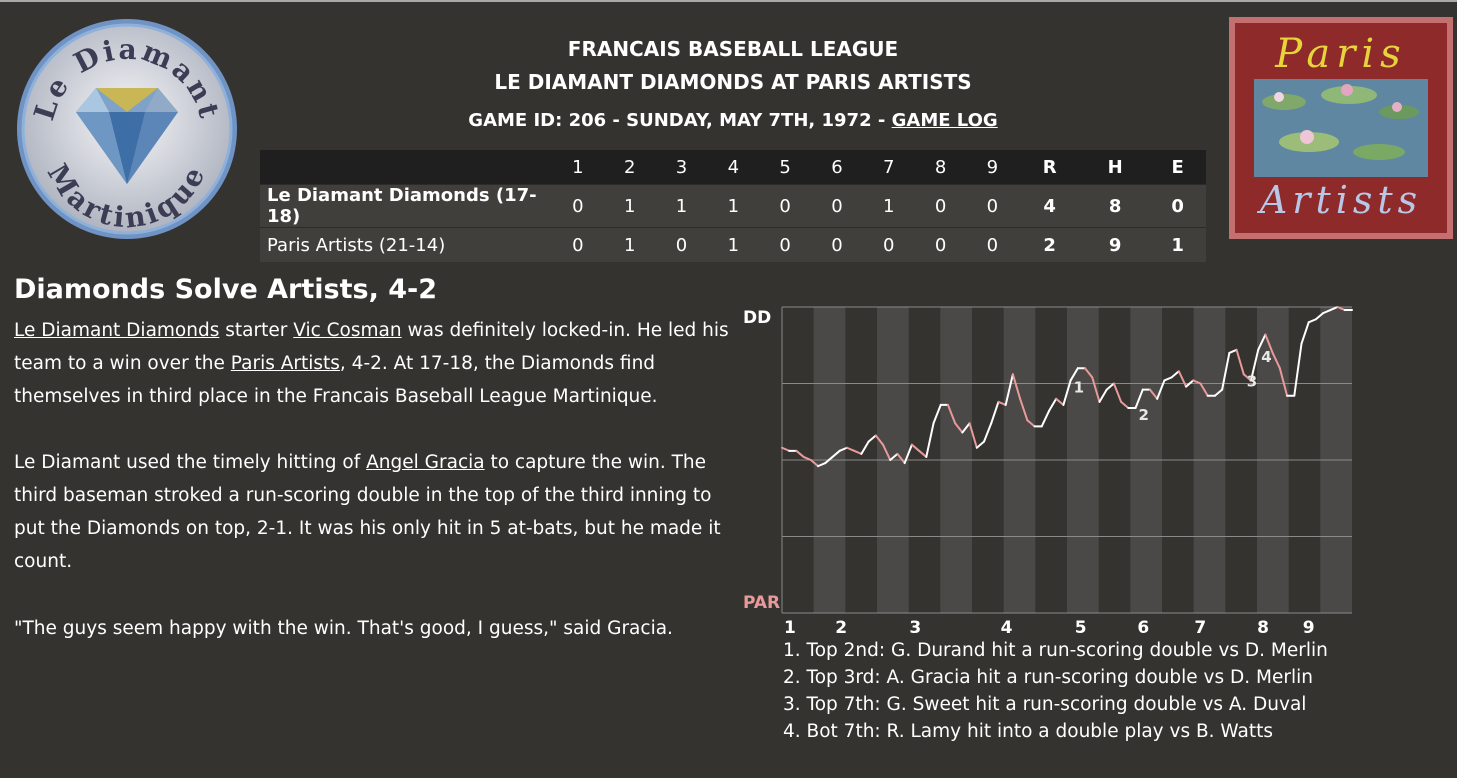  Describe the element at coordinates (1115, 167) in the screenshot. I see `hits-header: H` at that location.